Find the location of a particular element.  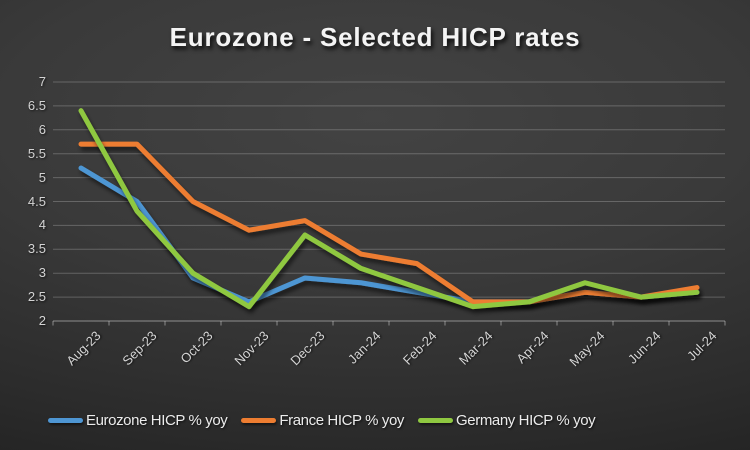

chart-title: Eurozone - Selected HICP rates is located at coordinates (375, 37).